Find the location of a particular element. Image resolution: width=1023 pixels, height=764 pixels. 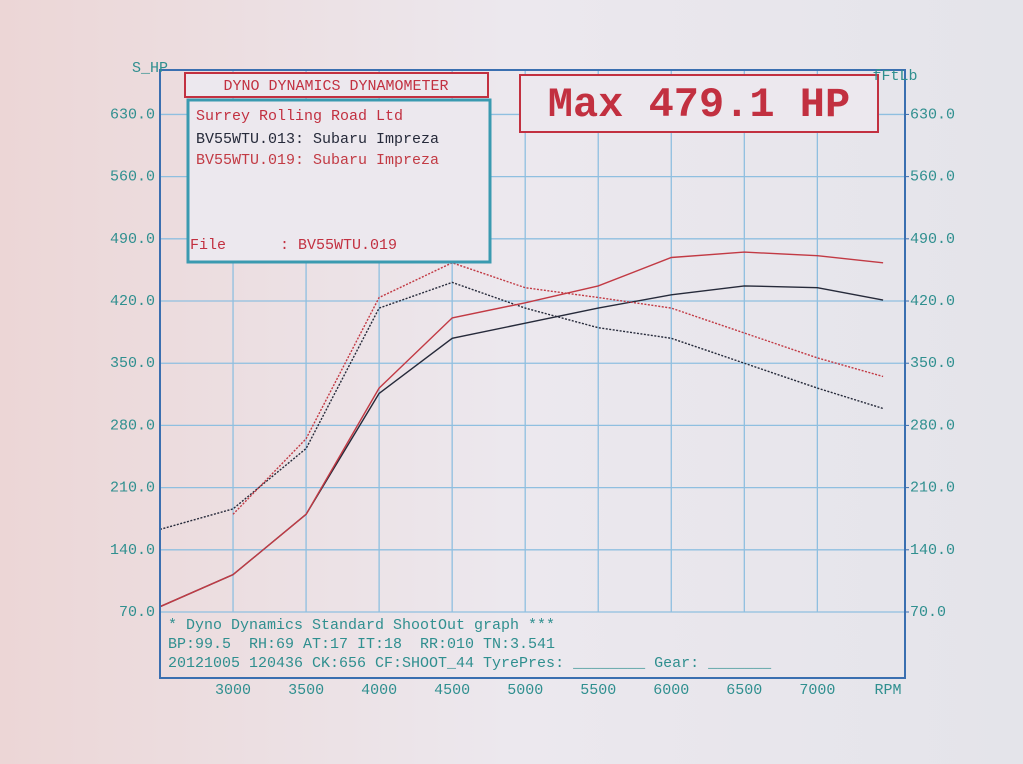

x-tick-label: 4500 is located at coordinates (452, 690).